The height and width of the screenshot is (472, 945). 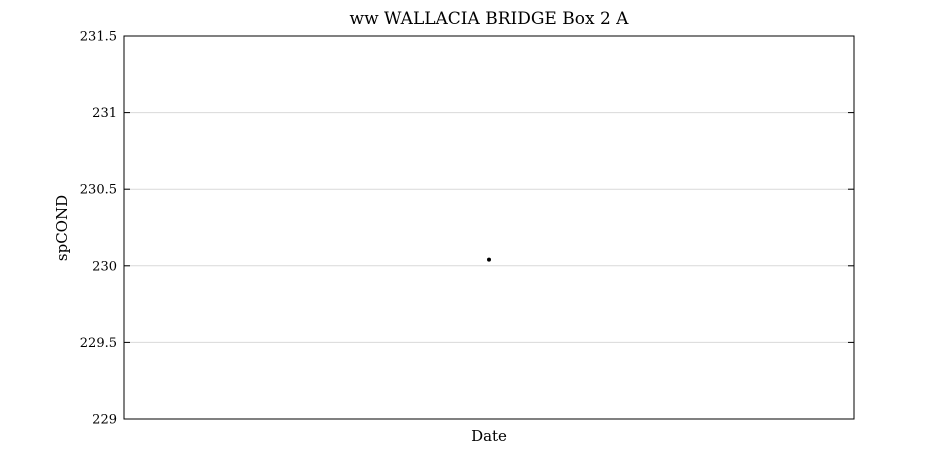 What do you see at coordinates (104, 113) in the screenshot?
I see `y-tick-label: 231` at bounding box center [104, 113].